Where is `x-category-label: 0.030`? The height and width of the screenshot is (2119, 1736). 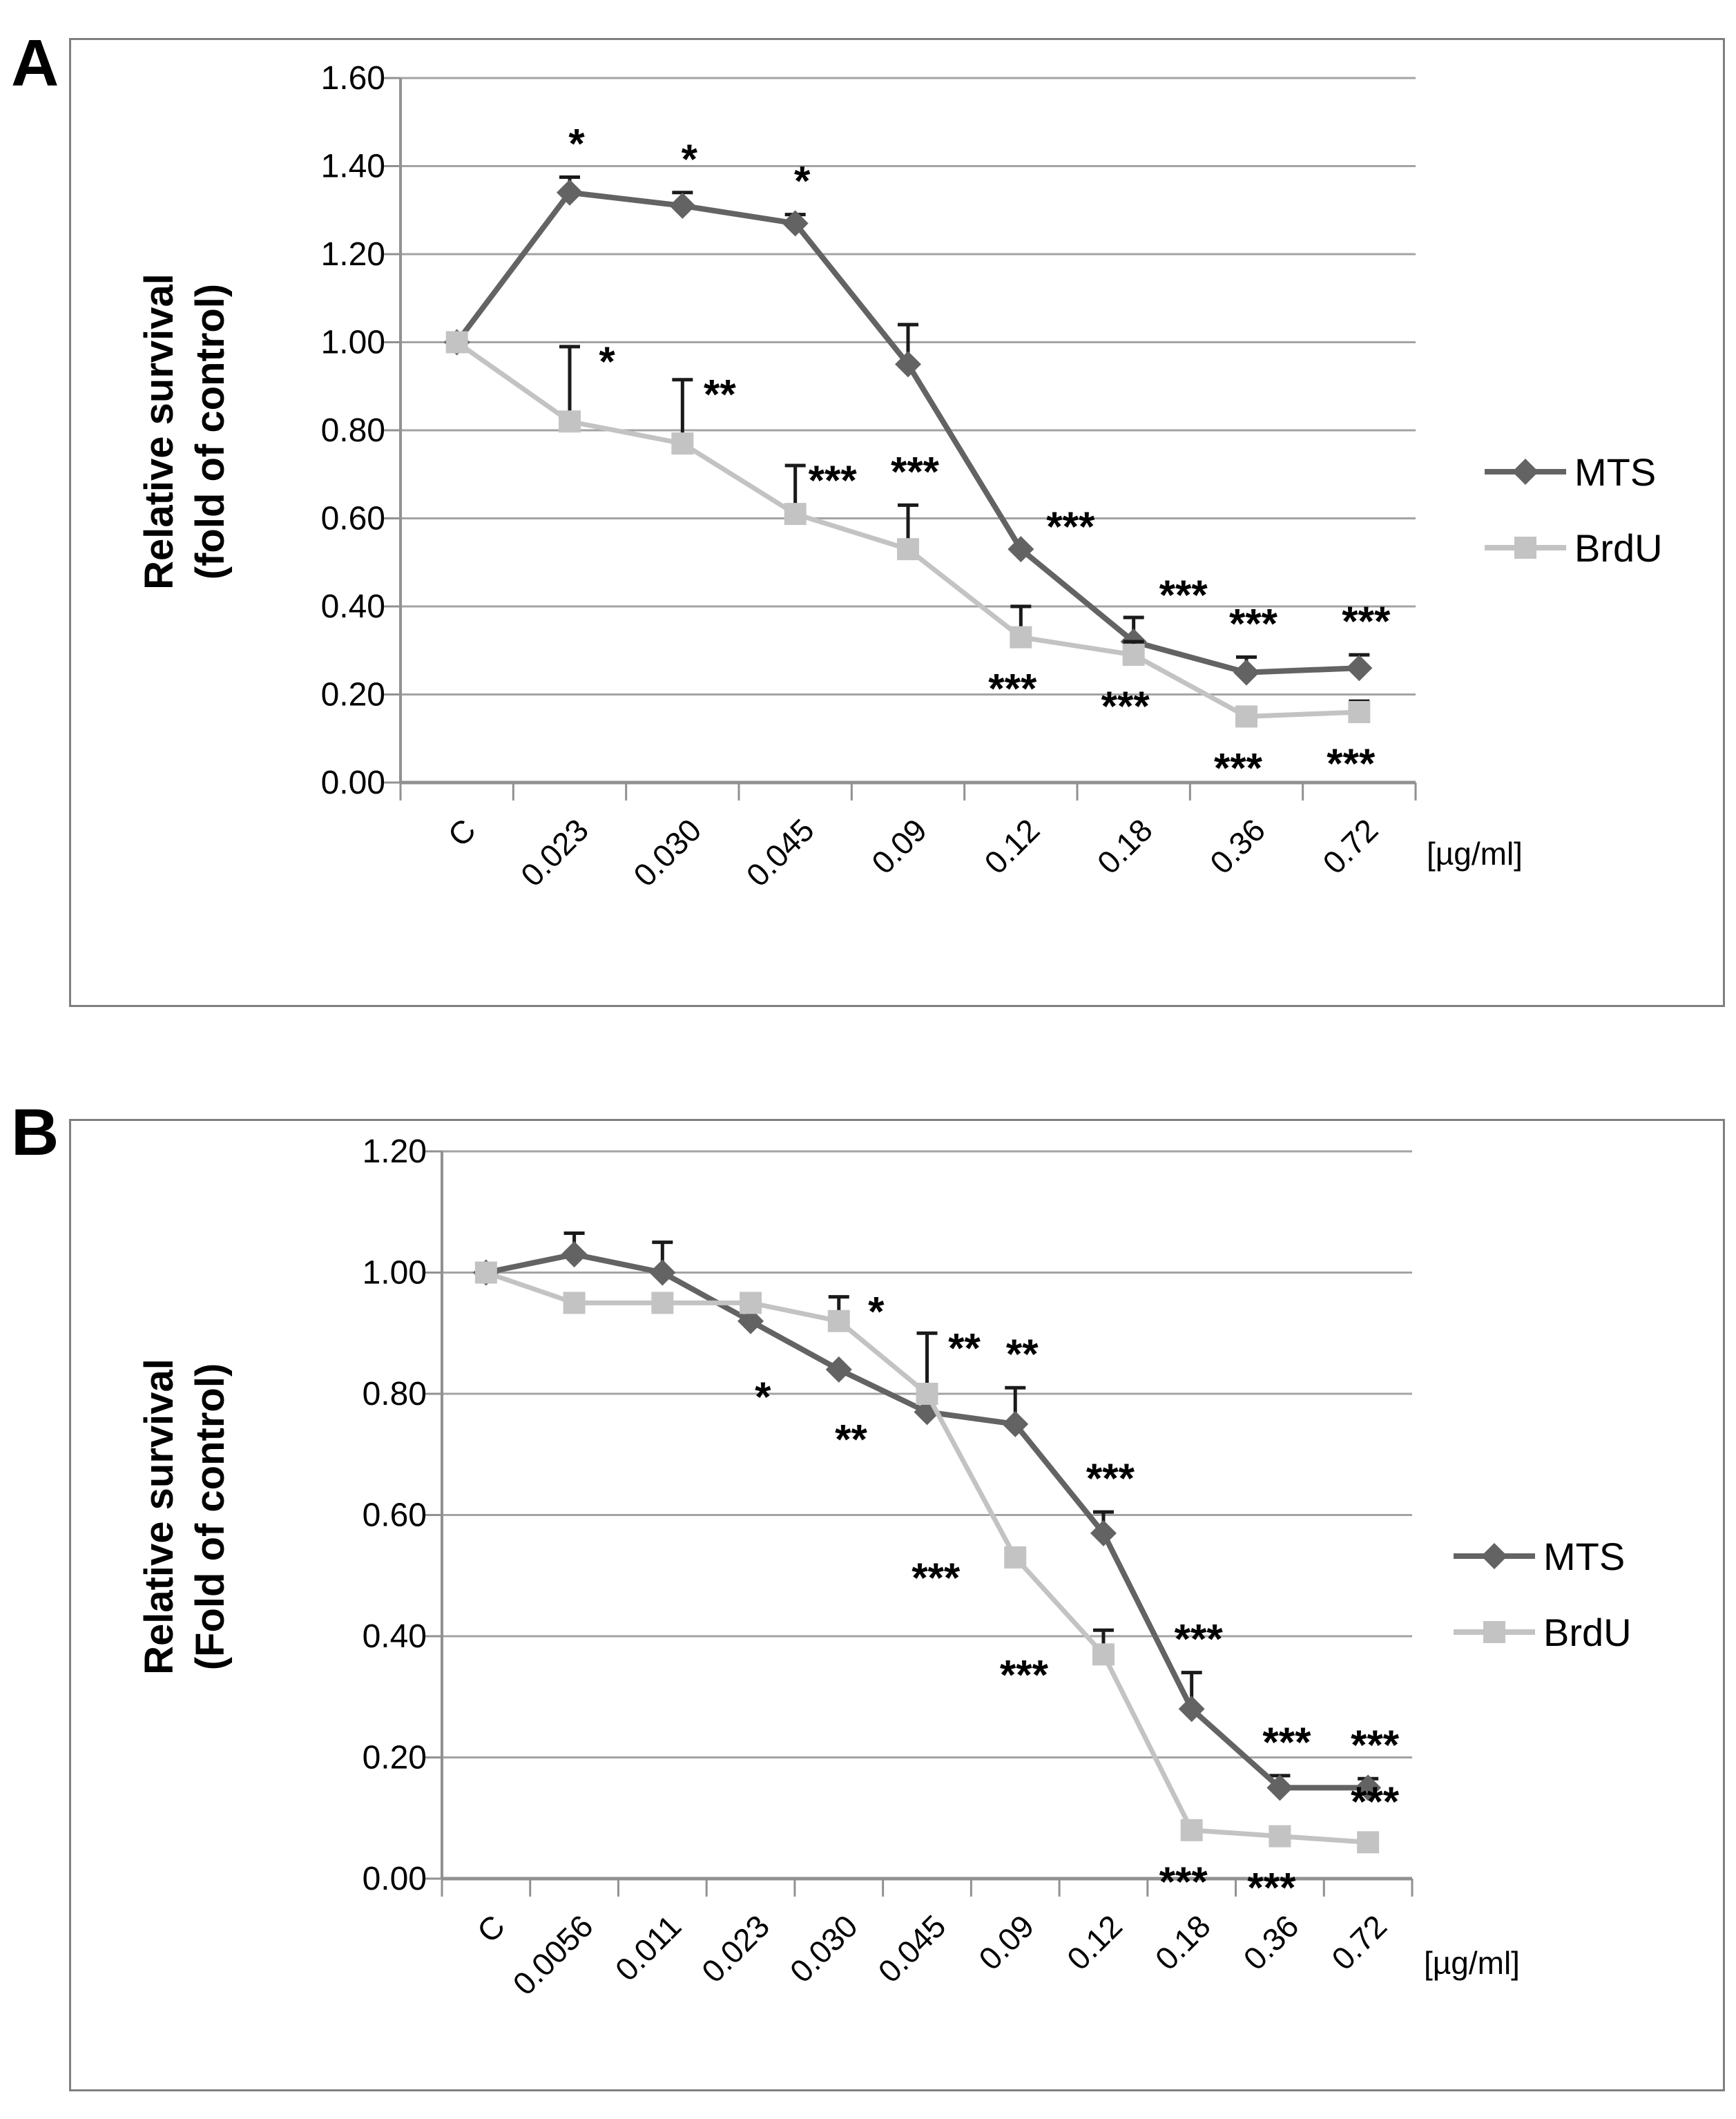 x-category-label: 0.030 is located at coordinates (667, 853).